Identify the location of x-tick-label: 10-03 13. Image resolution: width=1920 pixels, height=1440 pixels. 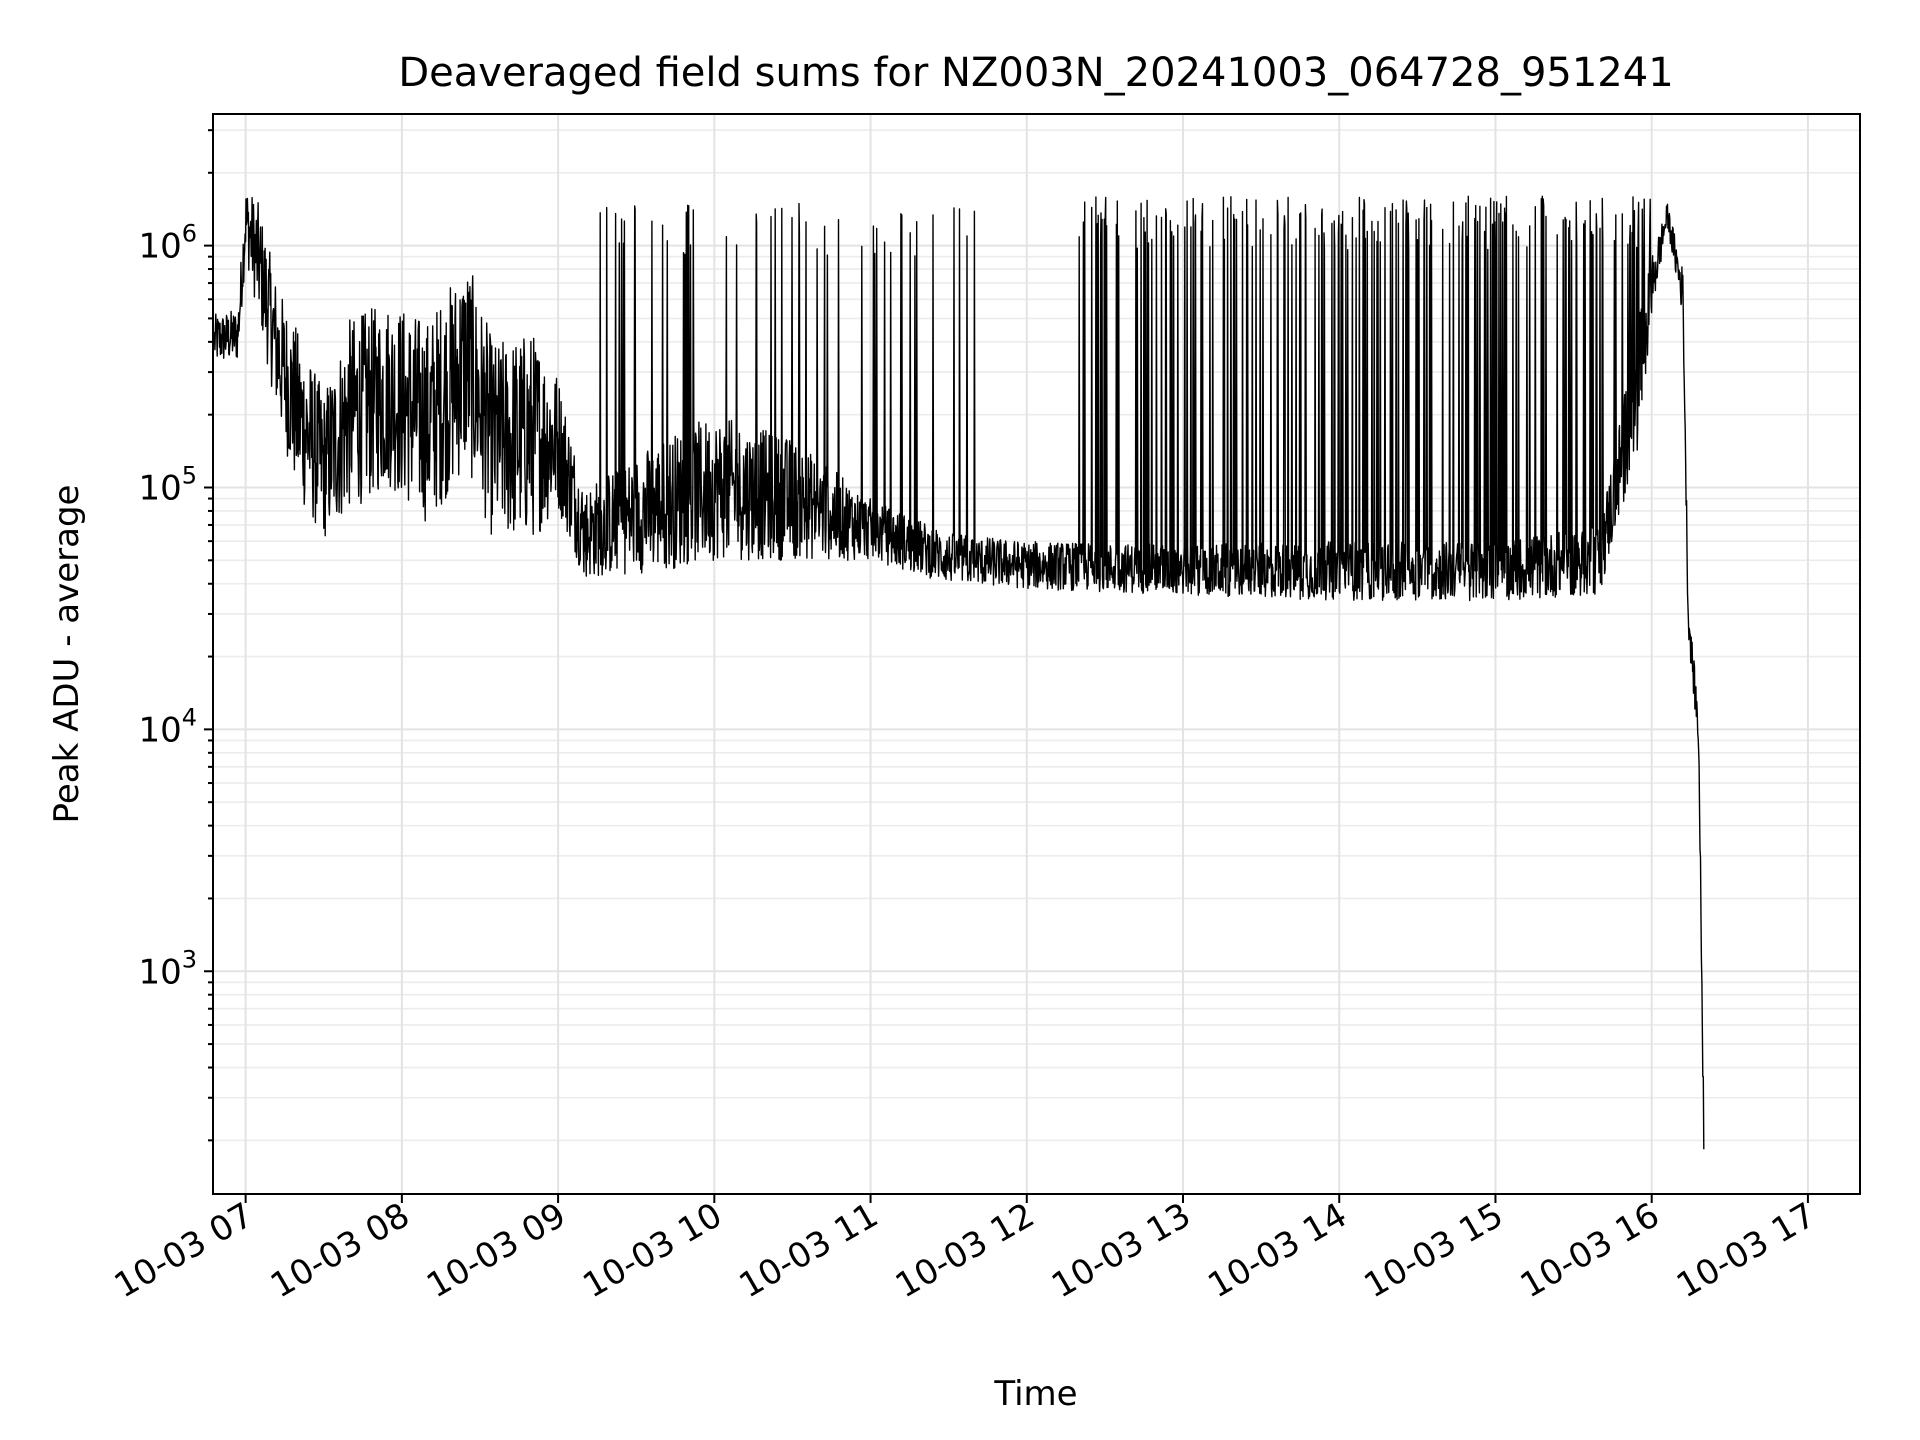
(1121, 1250).